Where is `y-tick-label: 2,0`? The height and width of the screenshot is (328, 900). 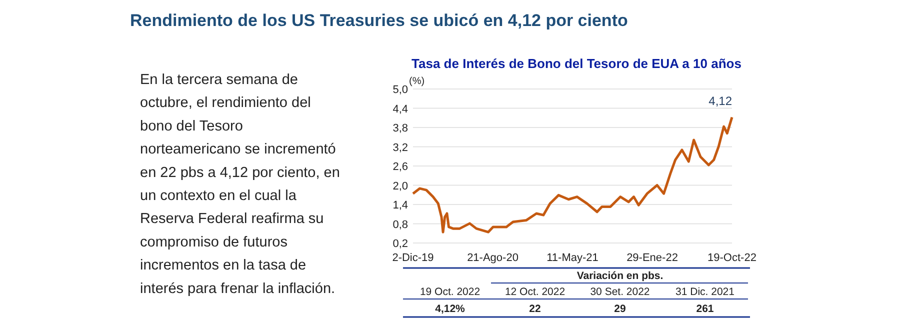 y-tick-label: 2,0 is located at coordinates (400, 186).